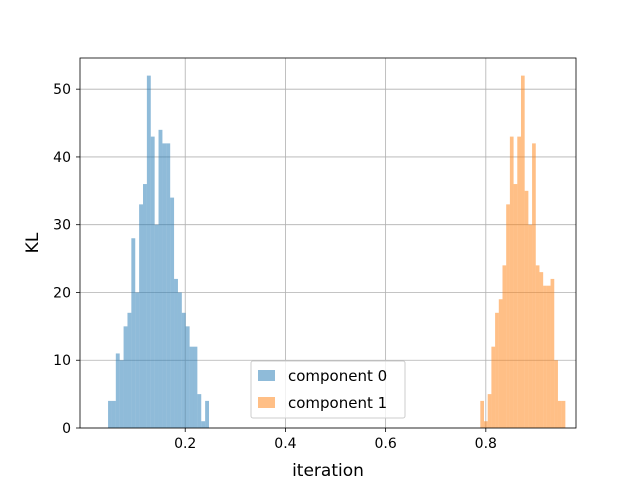 The width and height of the screenshot is (640, 480). I want to click on y-axis-label: KL, so click(33, 242).